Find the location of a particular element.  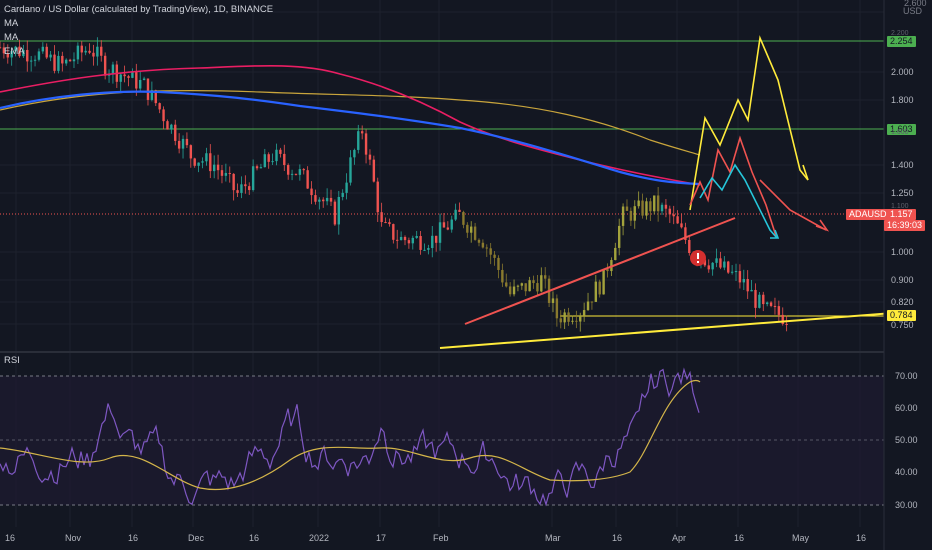

support-trendline is located at coordinates (685, 329).